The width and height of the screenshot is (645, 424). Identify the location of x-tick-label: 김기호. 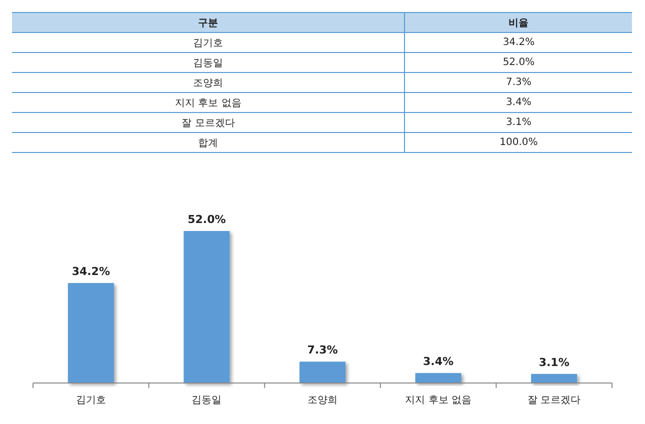
(91, 400).